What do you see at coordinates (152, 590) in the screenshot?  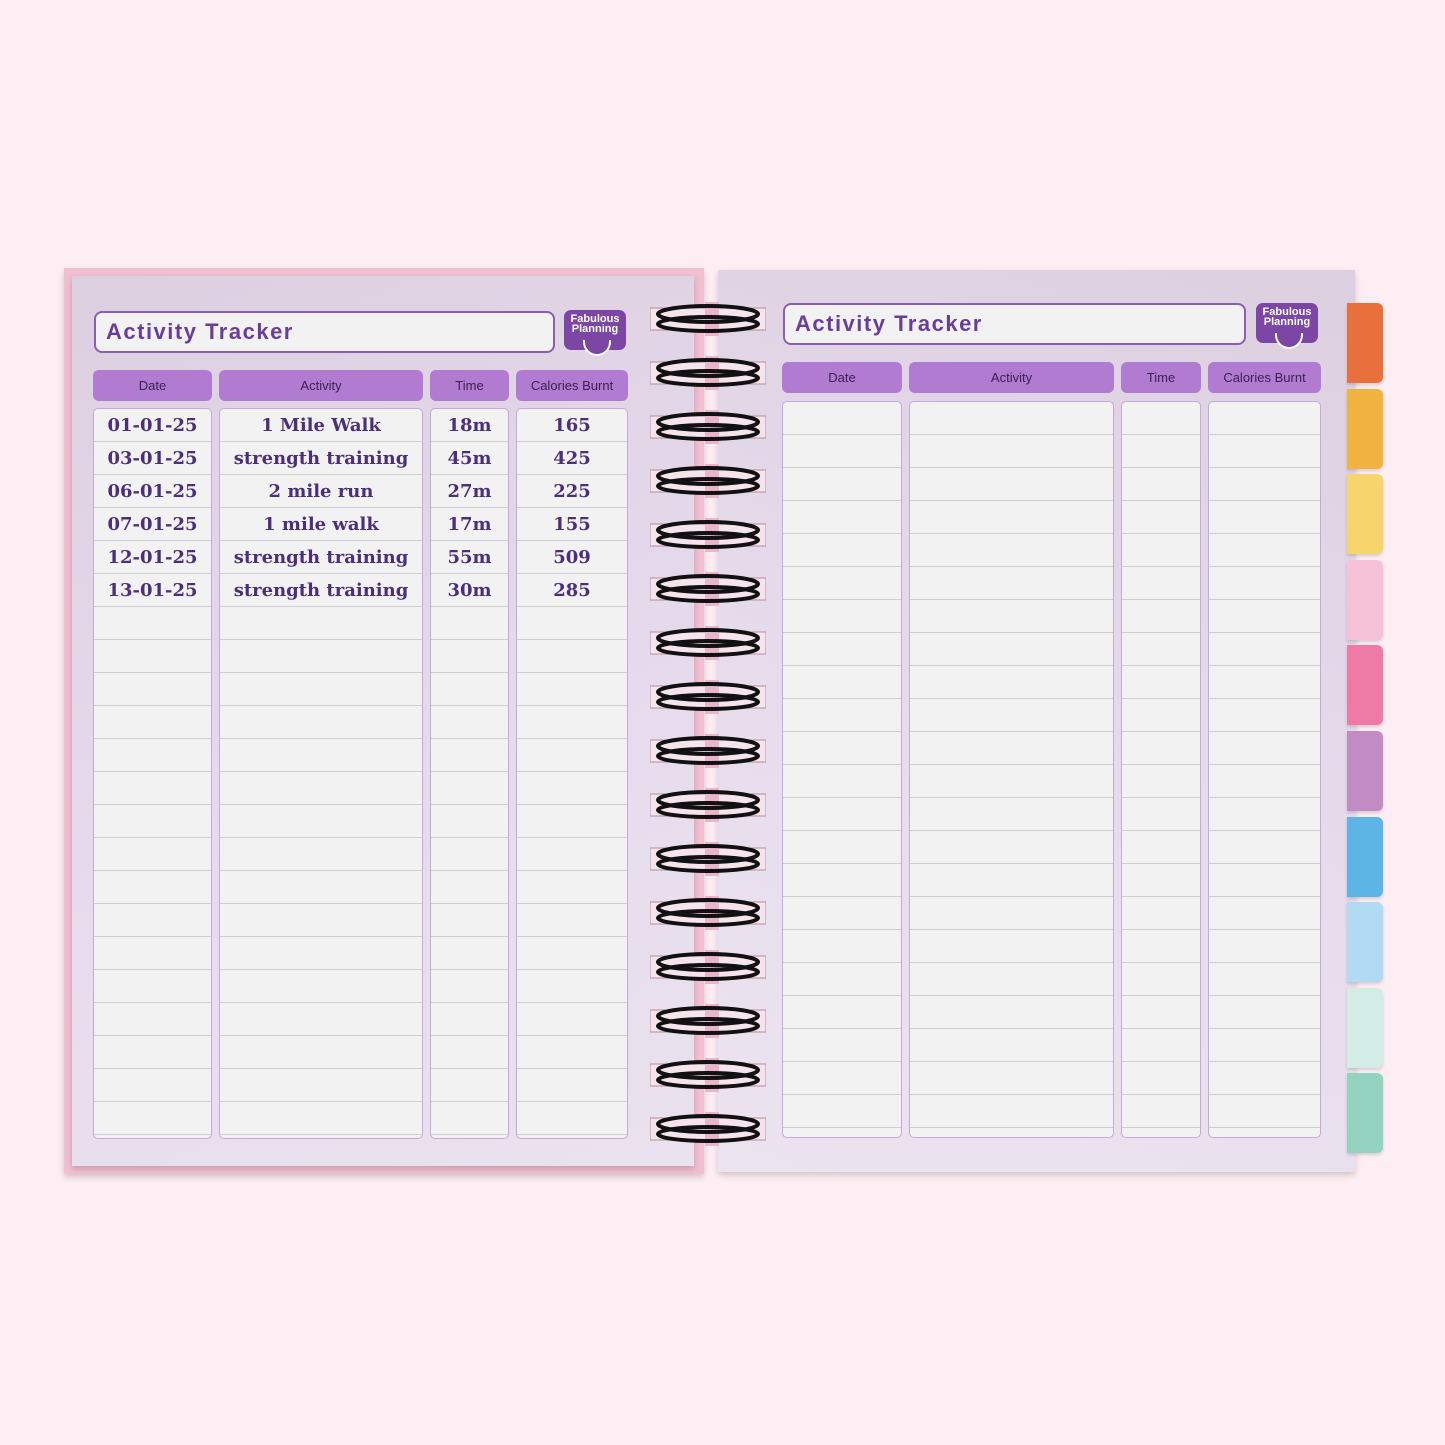 I see `table-cell: 13-01-25` at bounding box center [152, 590].